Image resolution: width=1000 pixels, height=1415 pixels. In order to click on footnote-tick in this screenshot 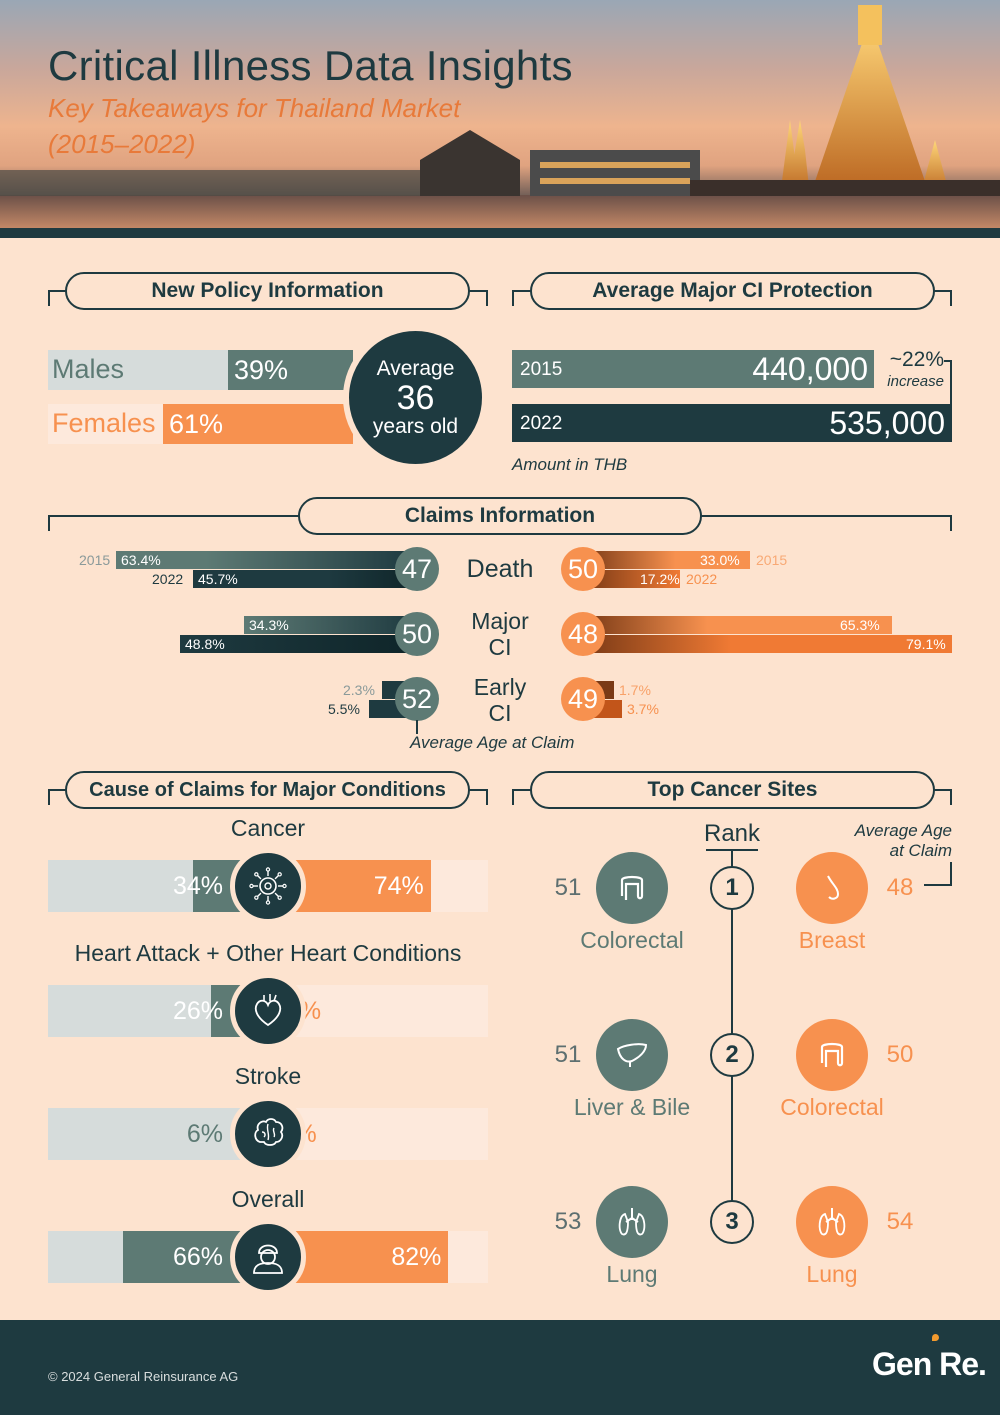, I will do `click(417, 727)`.